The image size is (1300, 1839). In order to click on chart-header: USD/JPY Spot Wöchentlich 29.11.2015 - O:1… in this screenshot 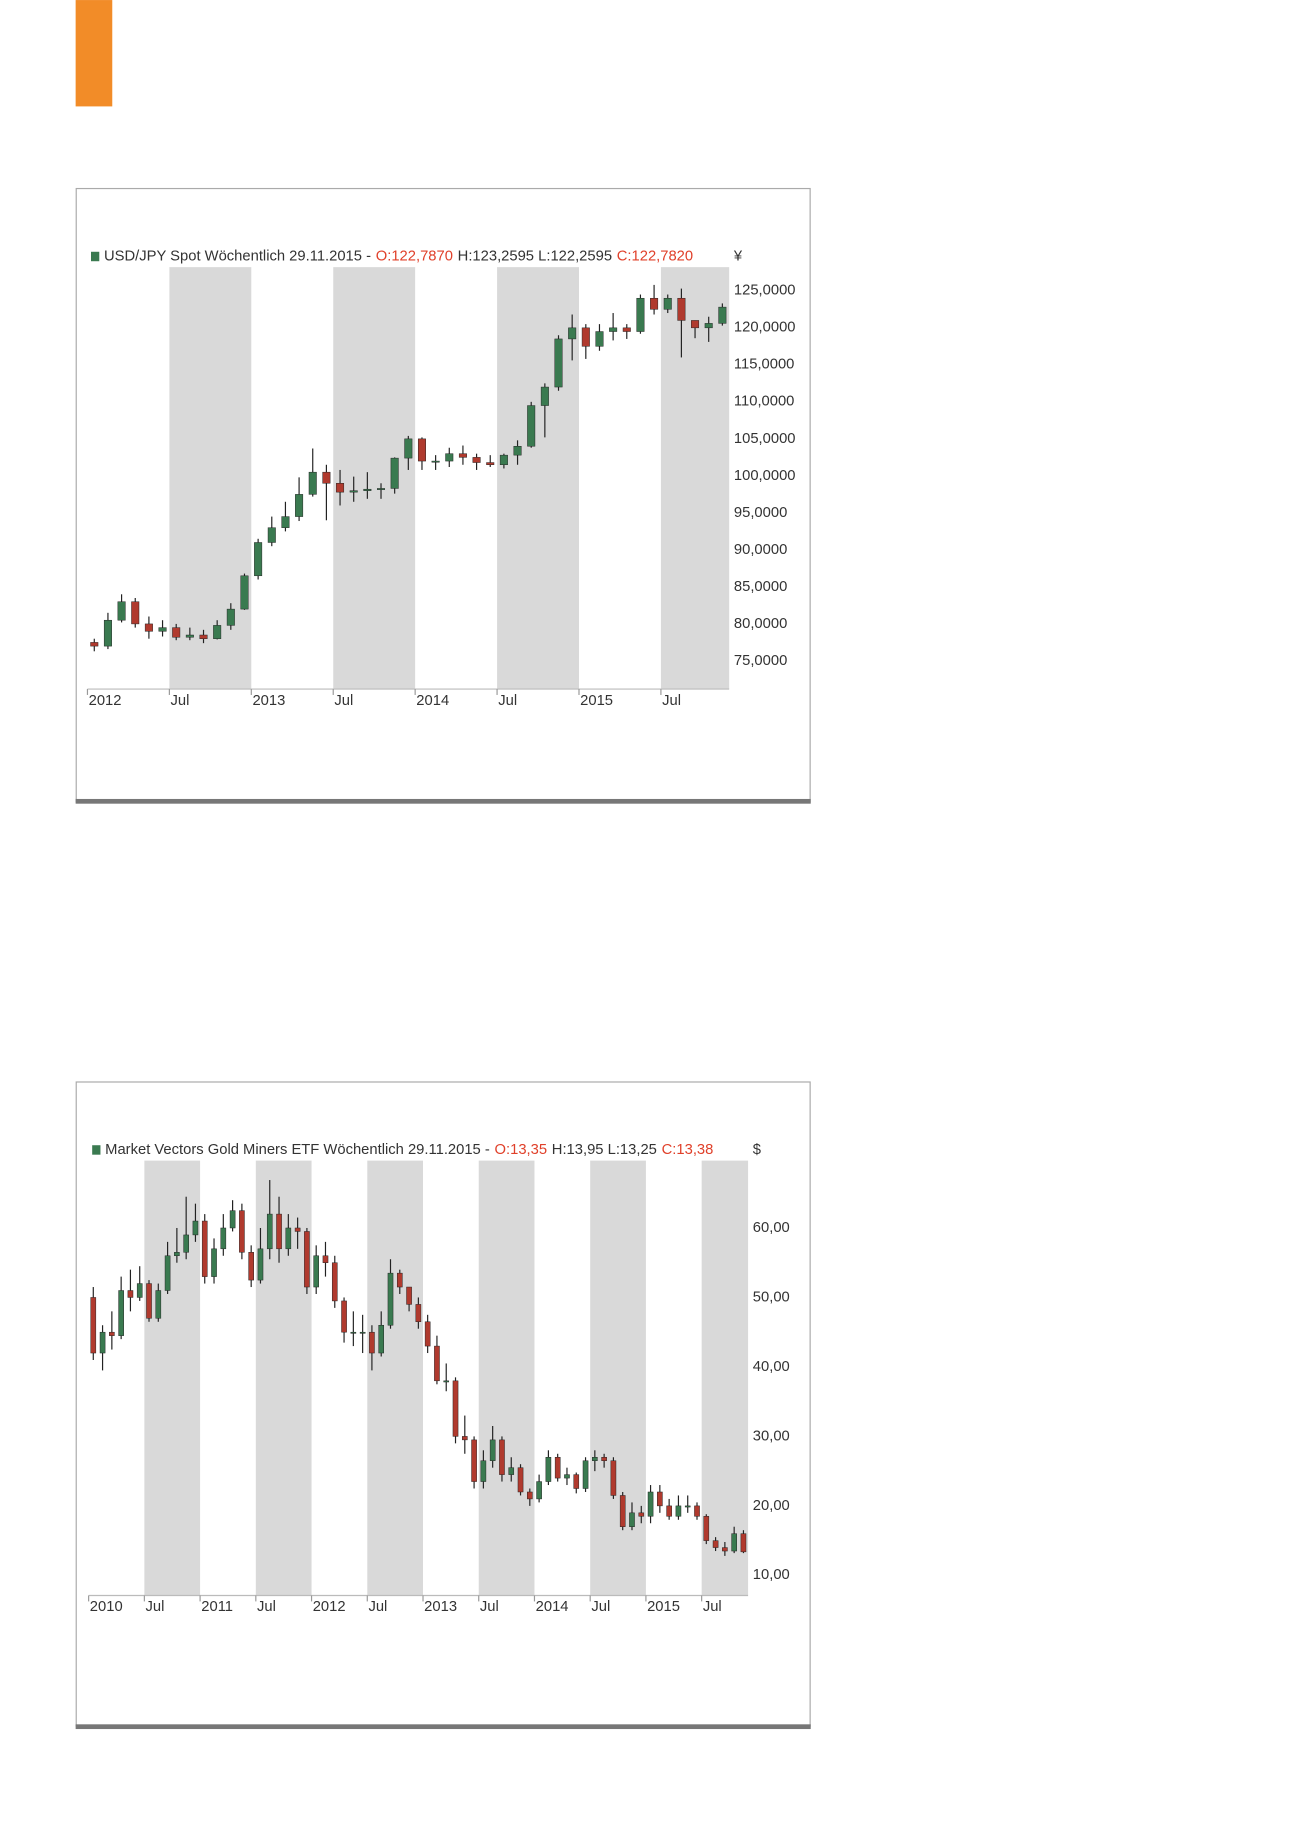, I will do `click(398, 256)`.